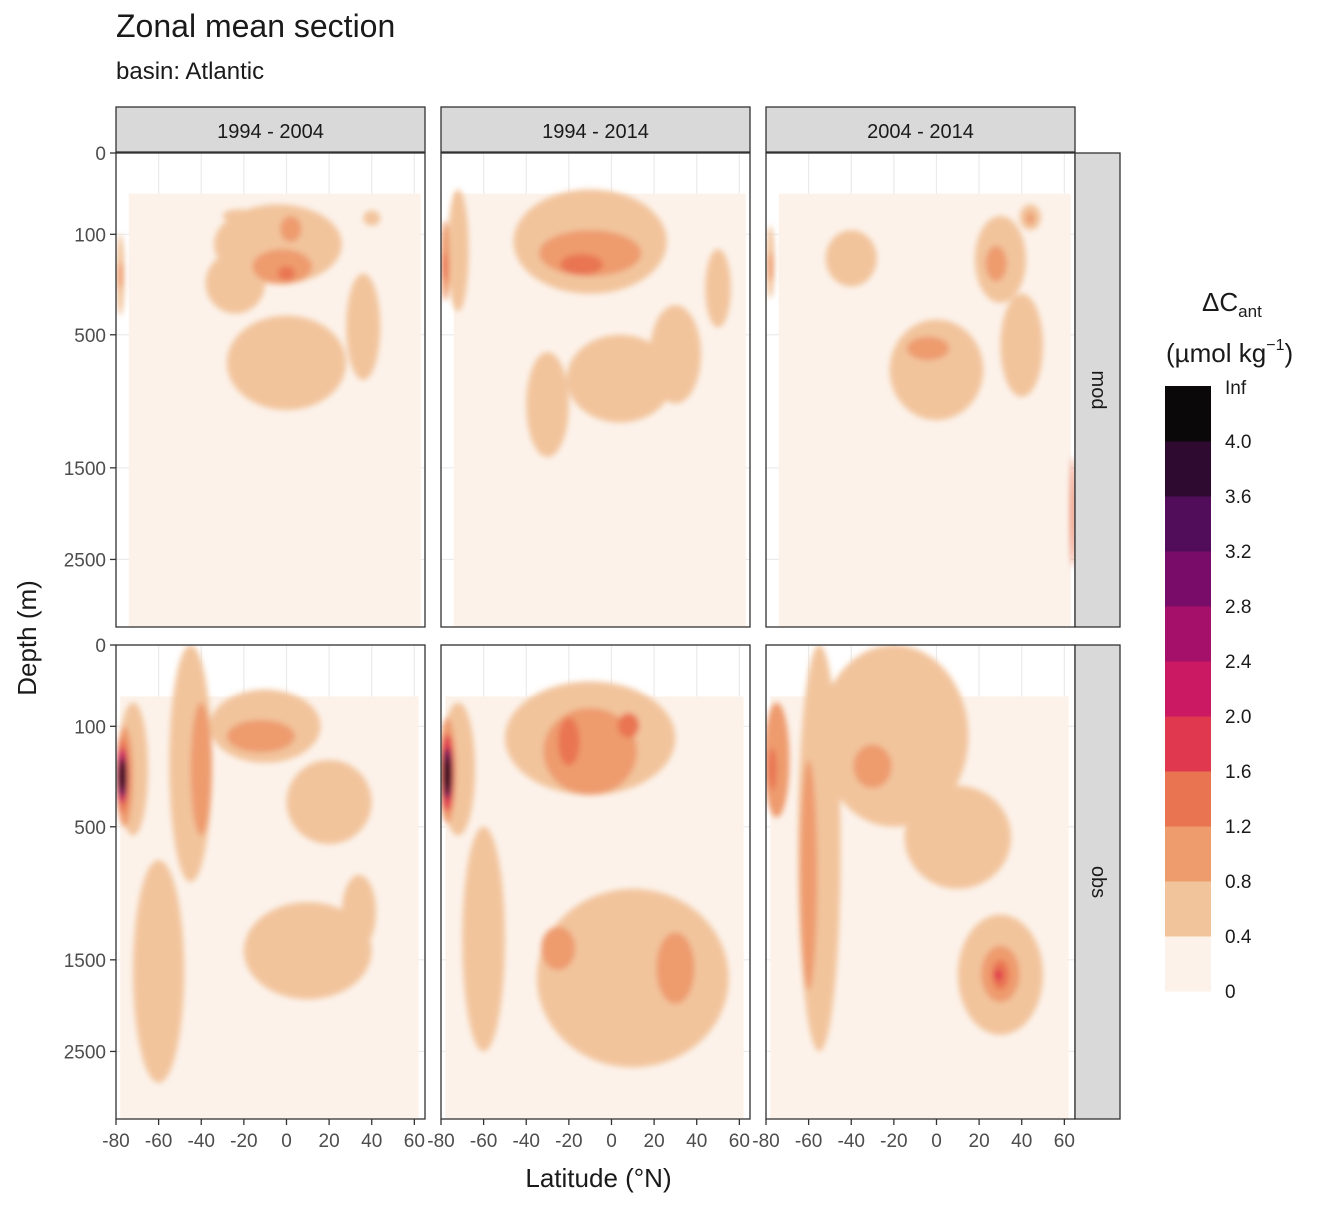 Image resolution: width=1344 pixels, height=1209 pixels. Describe the element at coordinates (414, 1141) in the screenshot. I see `x-tick-label: 60` at that location.